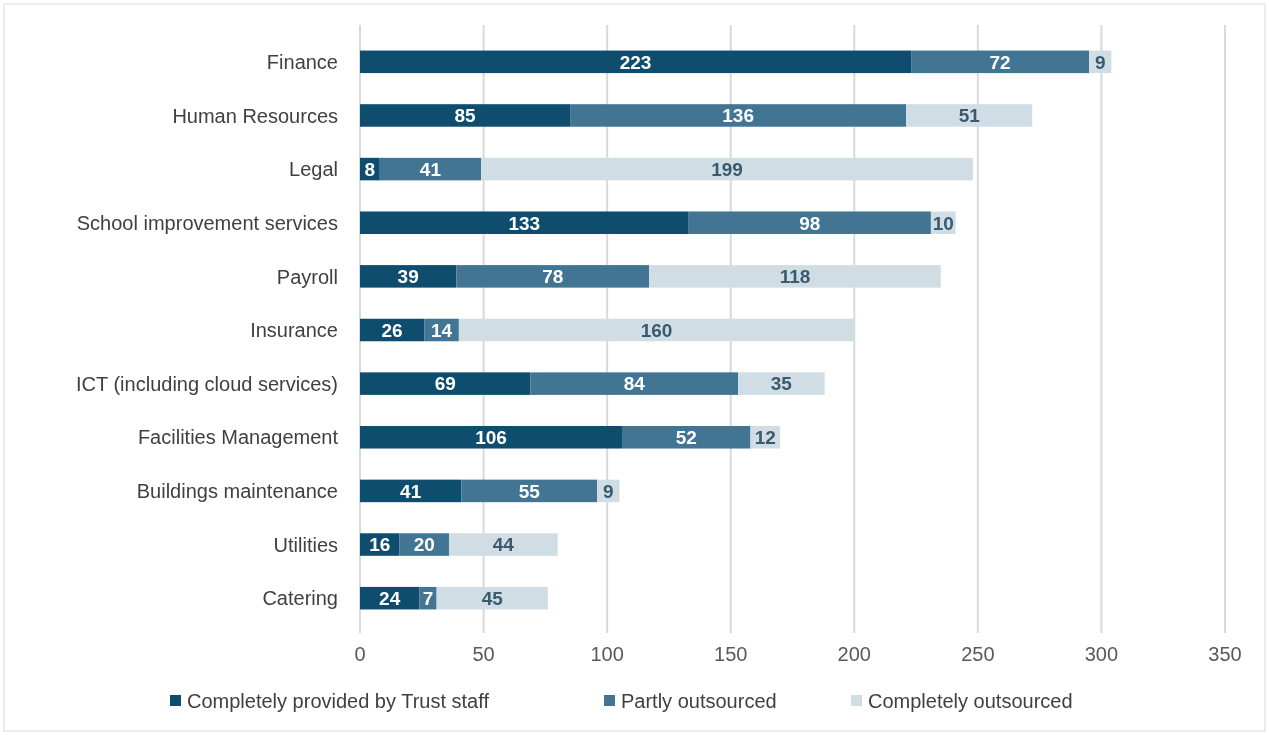 Image resolution: width=1269 pixels, height=735 pixels. I want to click on legend-label: Completely outsourced, so click(970, 701).